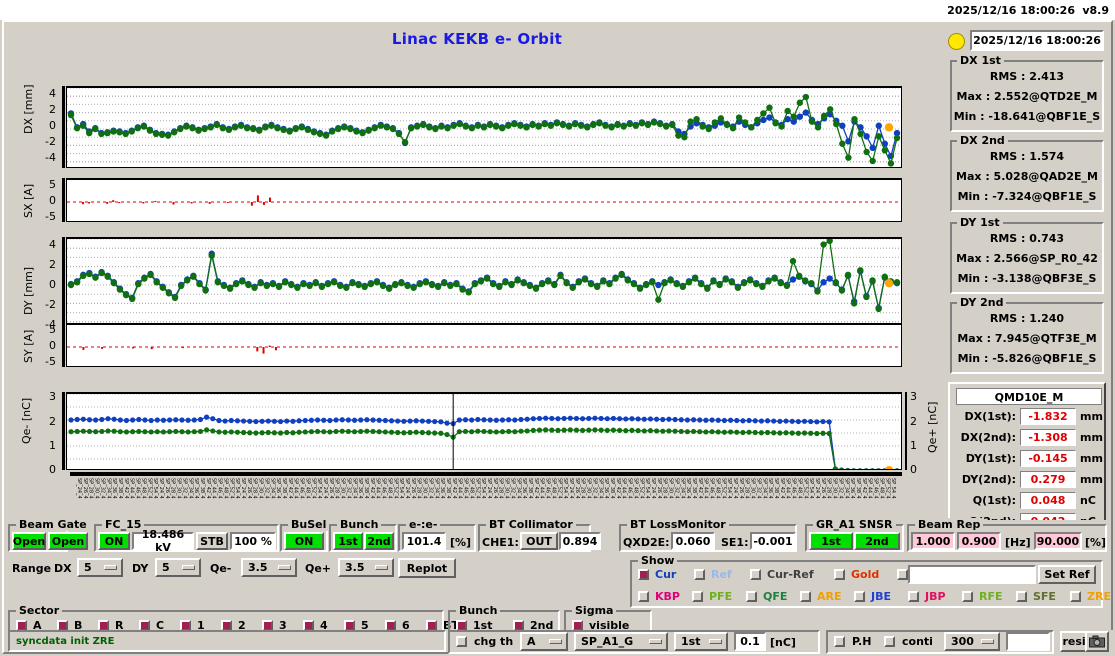  What do you see at coordinates (68, 541) in the screenshot?
I see `beam-gate-b: Open` at bounding box center [68, 541].